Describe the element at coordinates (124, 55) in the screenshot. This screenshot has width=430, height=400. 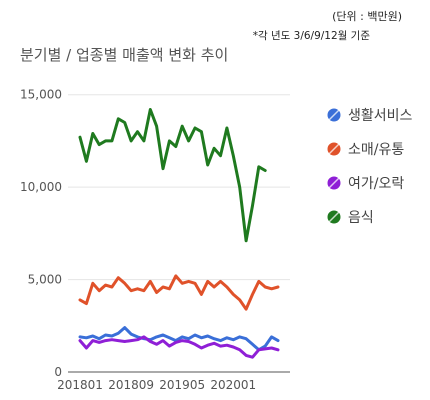
I see `chart-title: 분기별 / 업종별 매출액 변화 추이` at that location.